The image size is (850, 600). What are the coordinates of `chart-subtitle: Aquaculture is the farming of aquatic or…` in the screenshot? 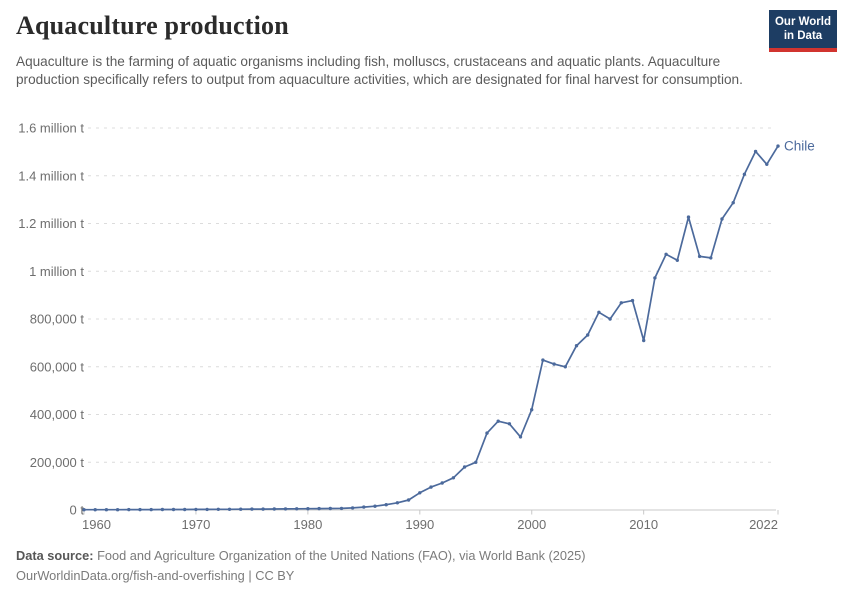 It's located at (379, 70).